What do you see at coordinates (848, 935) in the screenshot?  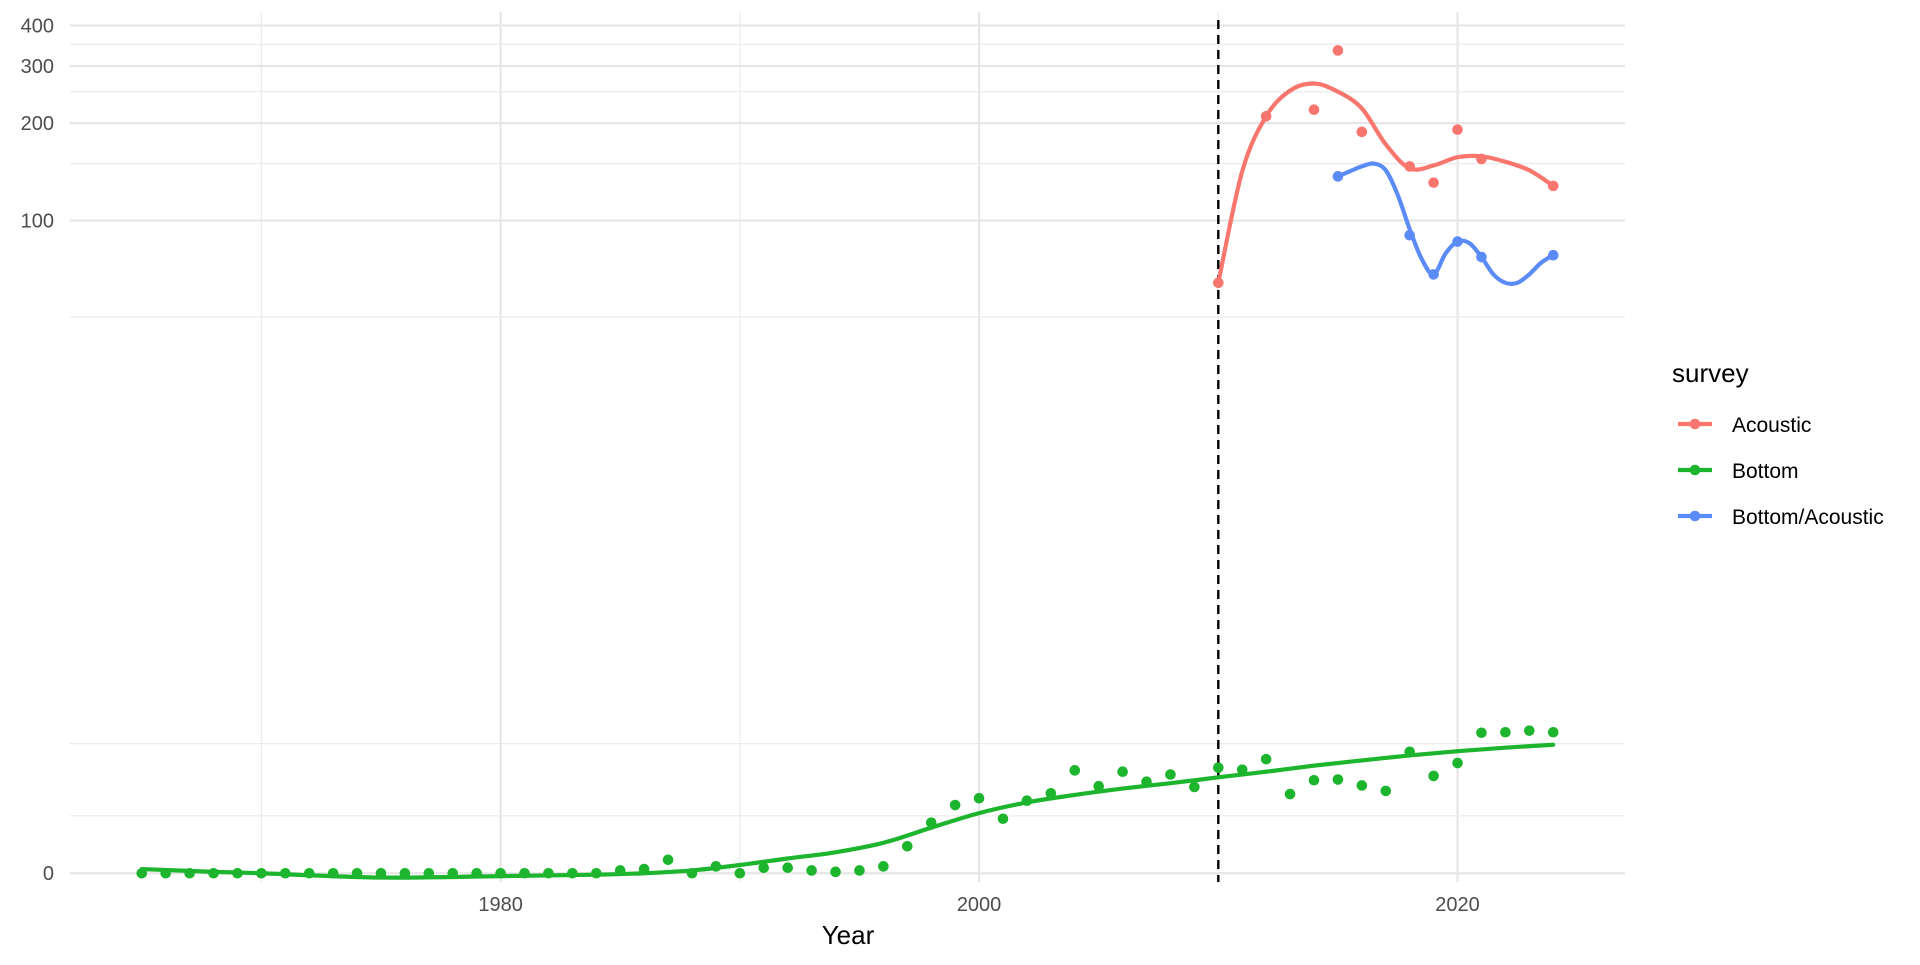 I see `x-axis-title: Year` at bounding box center [848, 935].